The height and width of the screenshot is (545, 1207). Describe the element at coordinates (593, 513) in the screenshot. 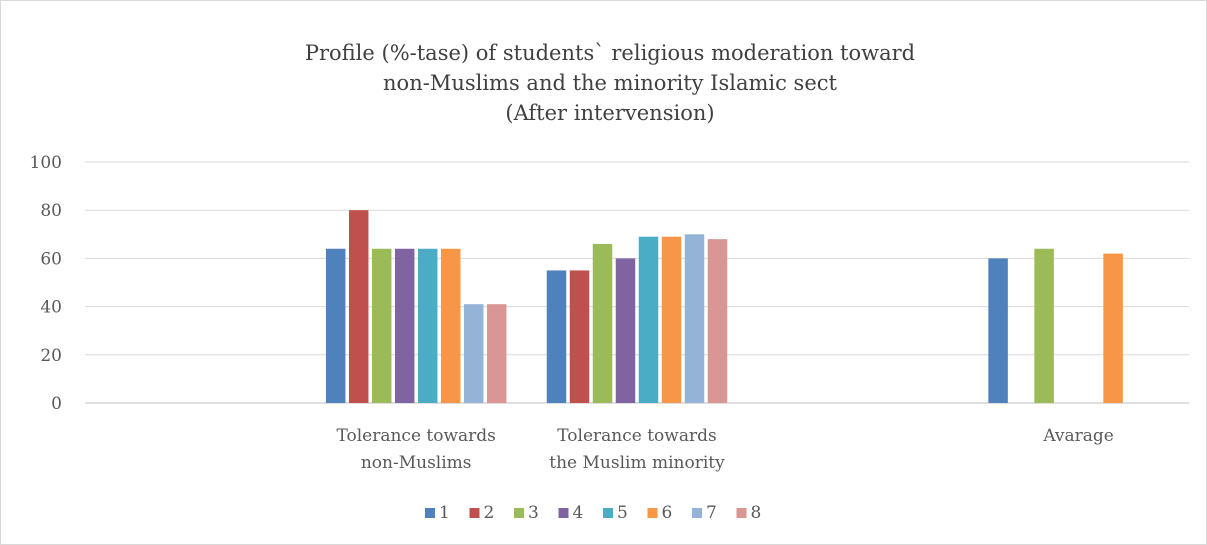

I see `legend: 1 2 3 4 5 6 7 8` at that location.